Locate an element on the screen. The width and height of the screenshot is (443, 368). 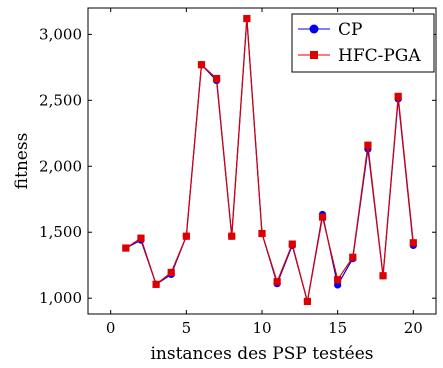
legend-marker-cp is located at coordinates (314, 29).